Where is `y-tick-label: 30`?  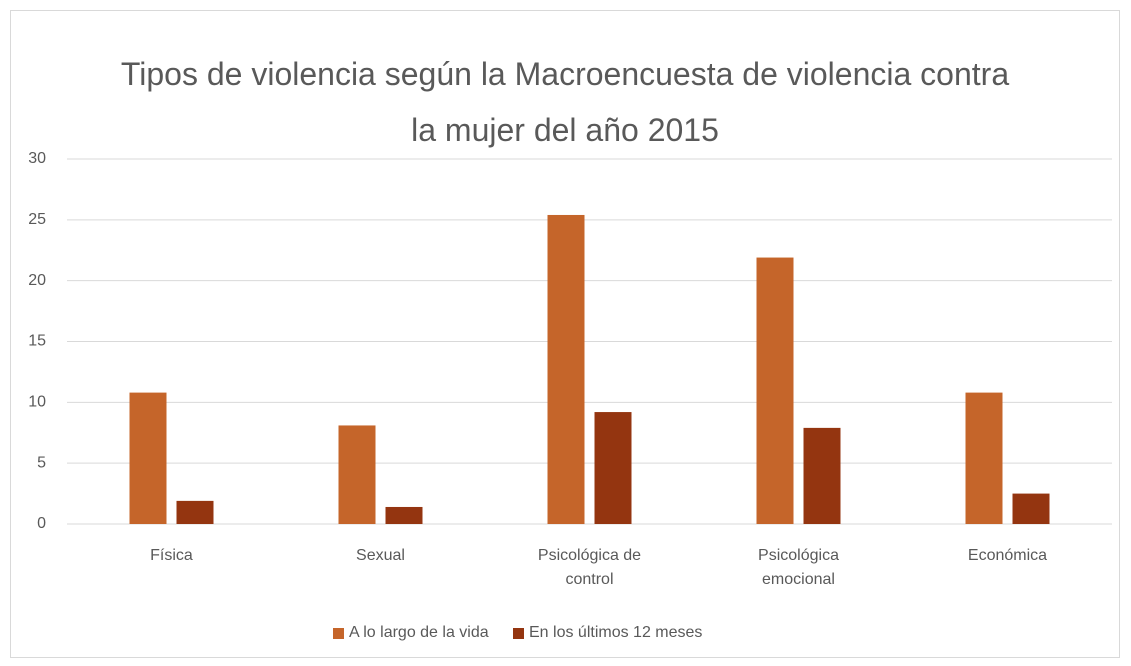 y-tick-label: 30 is located at coordinates (37, 158).